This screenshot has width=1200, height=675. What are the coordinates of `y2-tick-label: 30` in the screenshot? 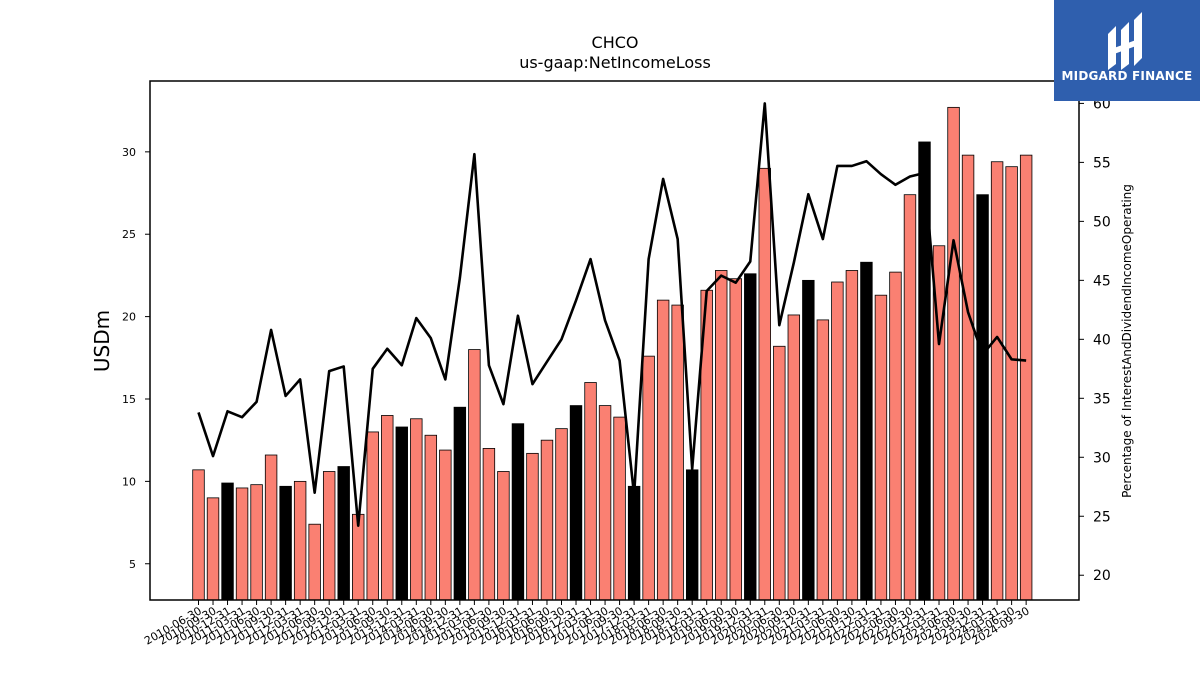 It's located at (1102, 458).